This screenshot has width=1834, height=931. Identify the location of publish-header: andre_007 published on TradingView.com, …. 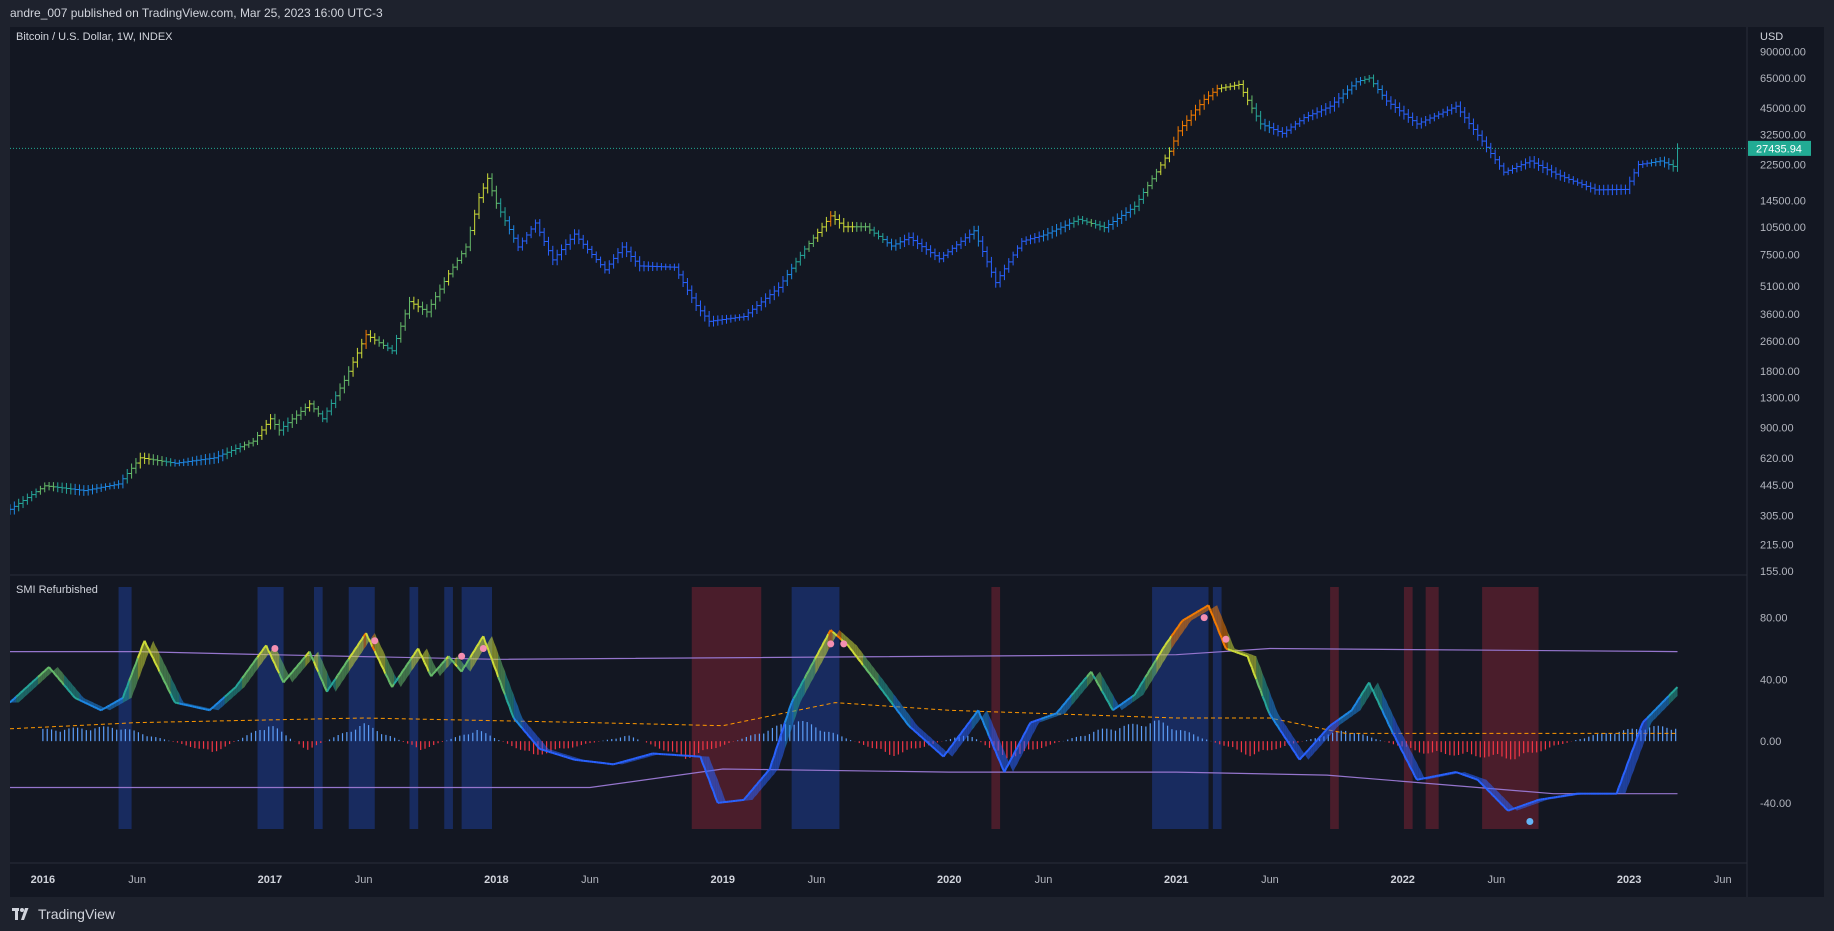
(917, 13).